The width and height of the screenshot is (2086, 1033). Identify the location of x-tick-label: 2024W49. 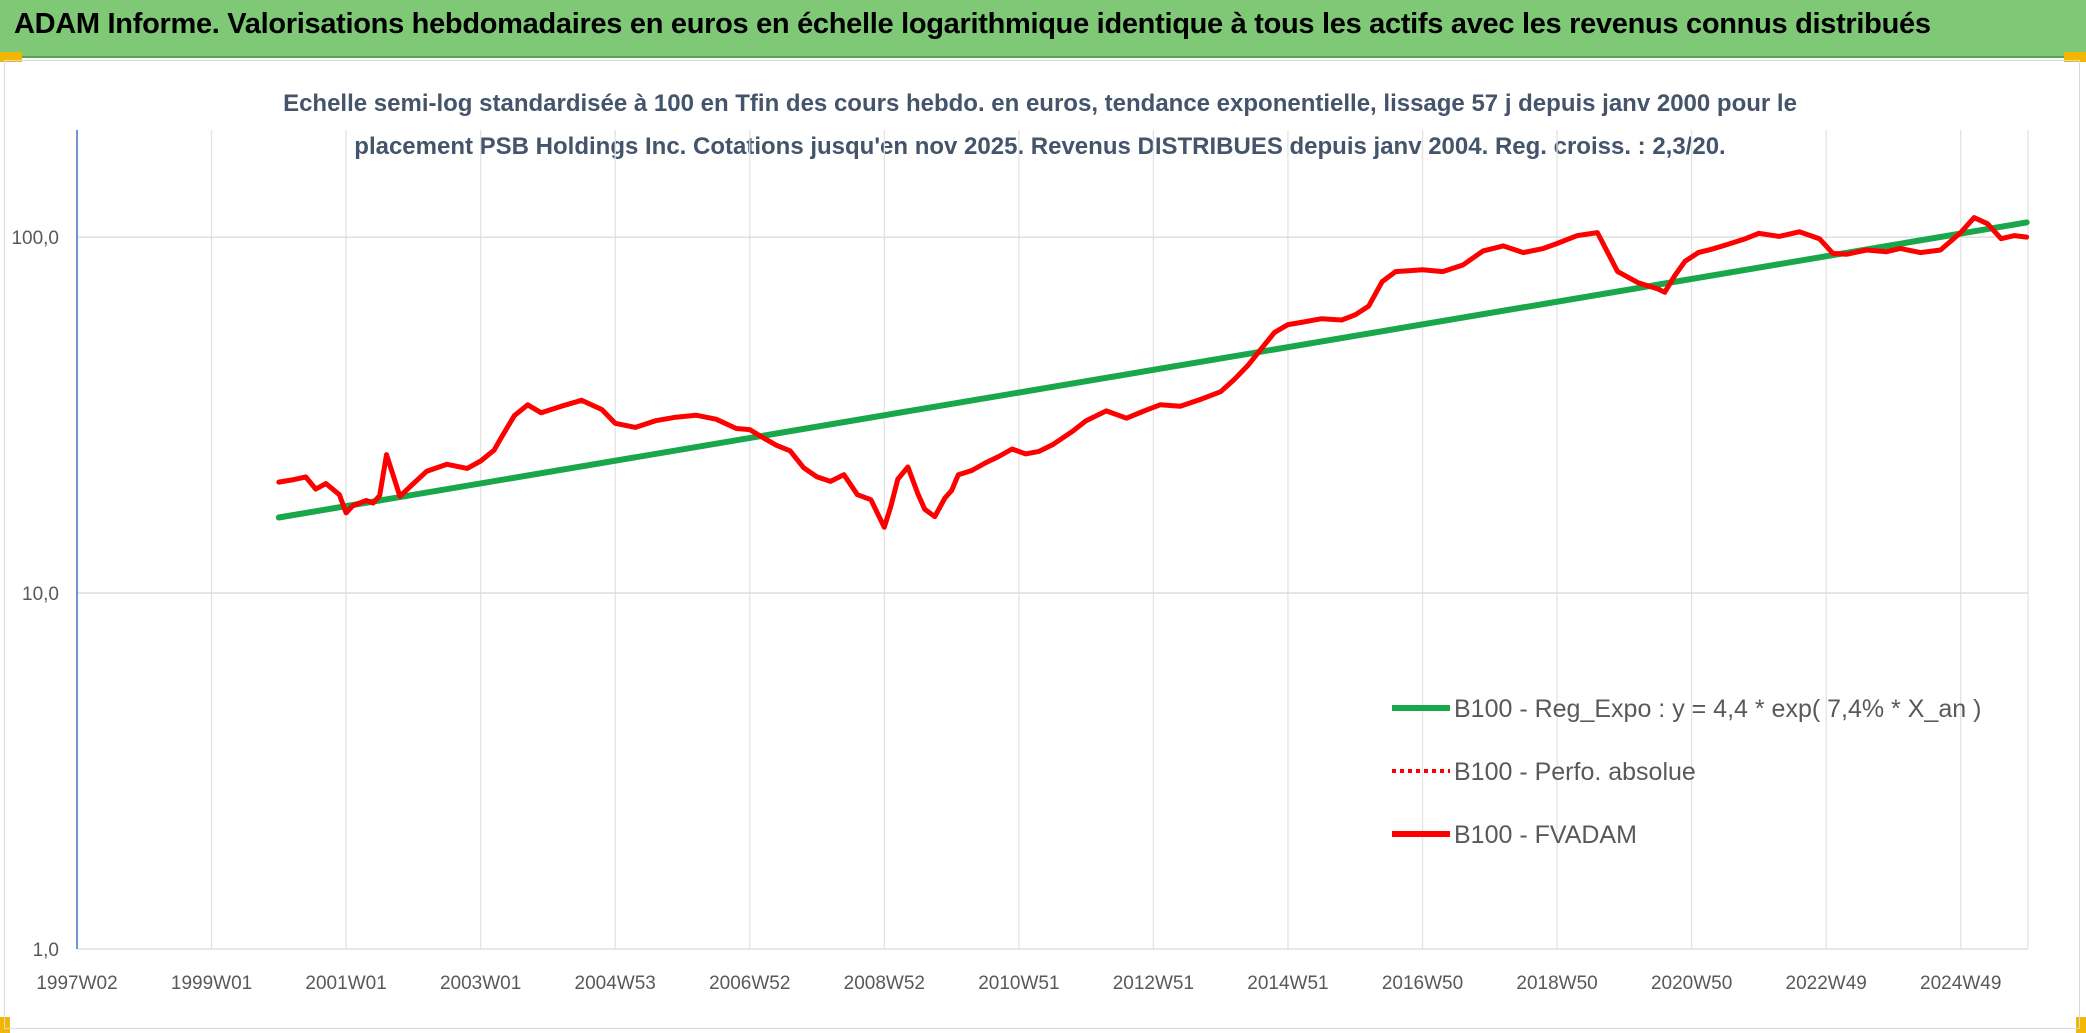
(1960, 983).